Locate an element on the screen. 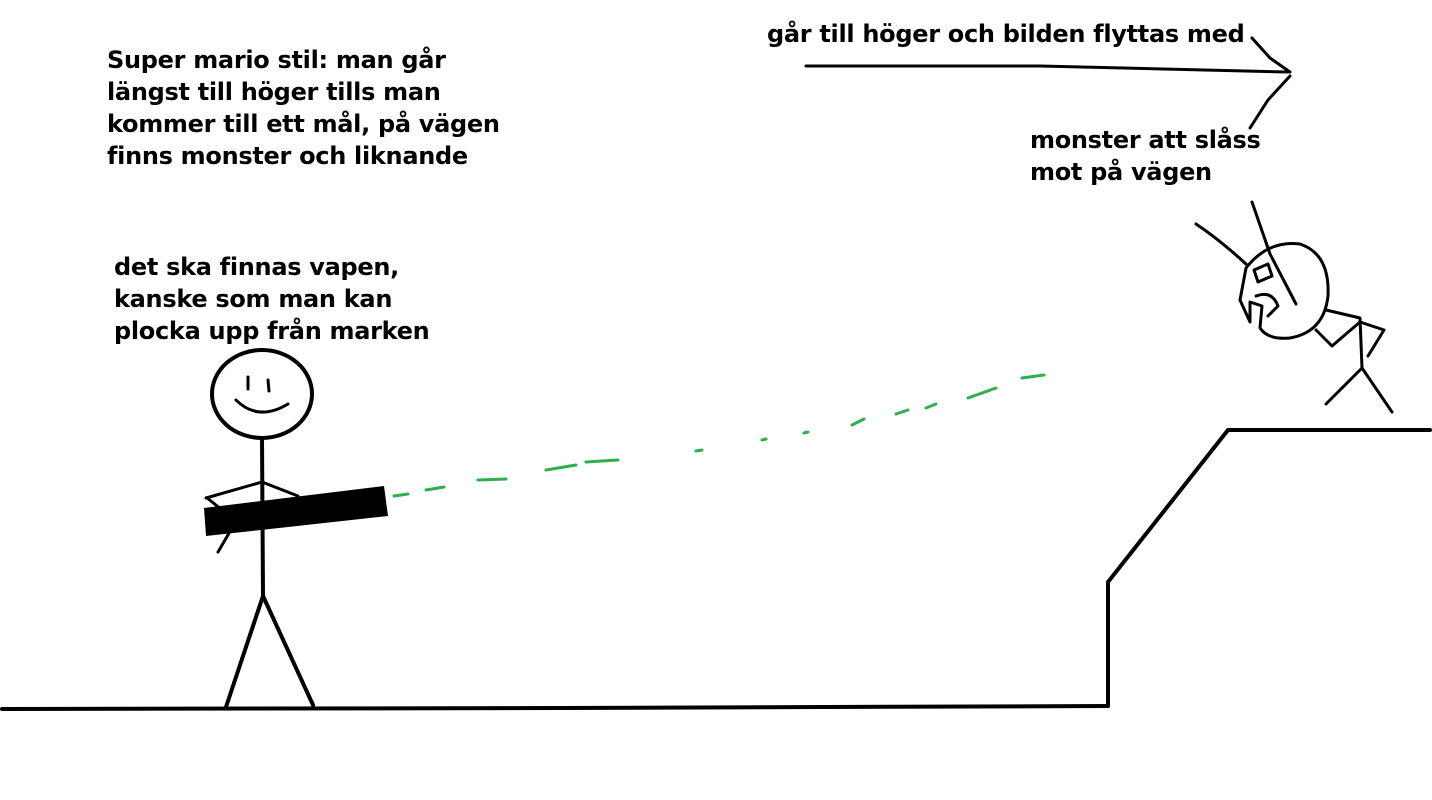 This screenshot has width=1432, height=800. game-style-line: längst till höger tills man is located at coordinates (274, 92).